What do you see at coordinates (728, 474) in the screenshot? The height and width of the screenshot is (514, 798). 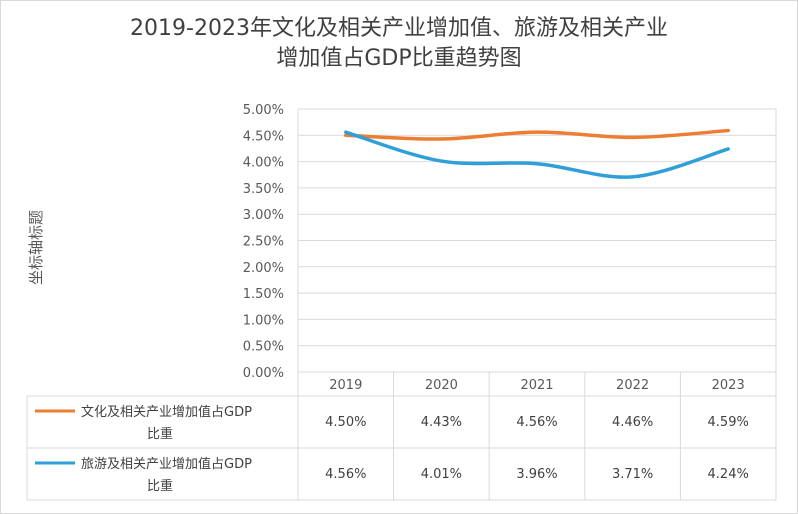 I see `data-value-cell: 4.24%` at bounding box center [728, 474].